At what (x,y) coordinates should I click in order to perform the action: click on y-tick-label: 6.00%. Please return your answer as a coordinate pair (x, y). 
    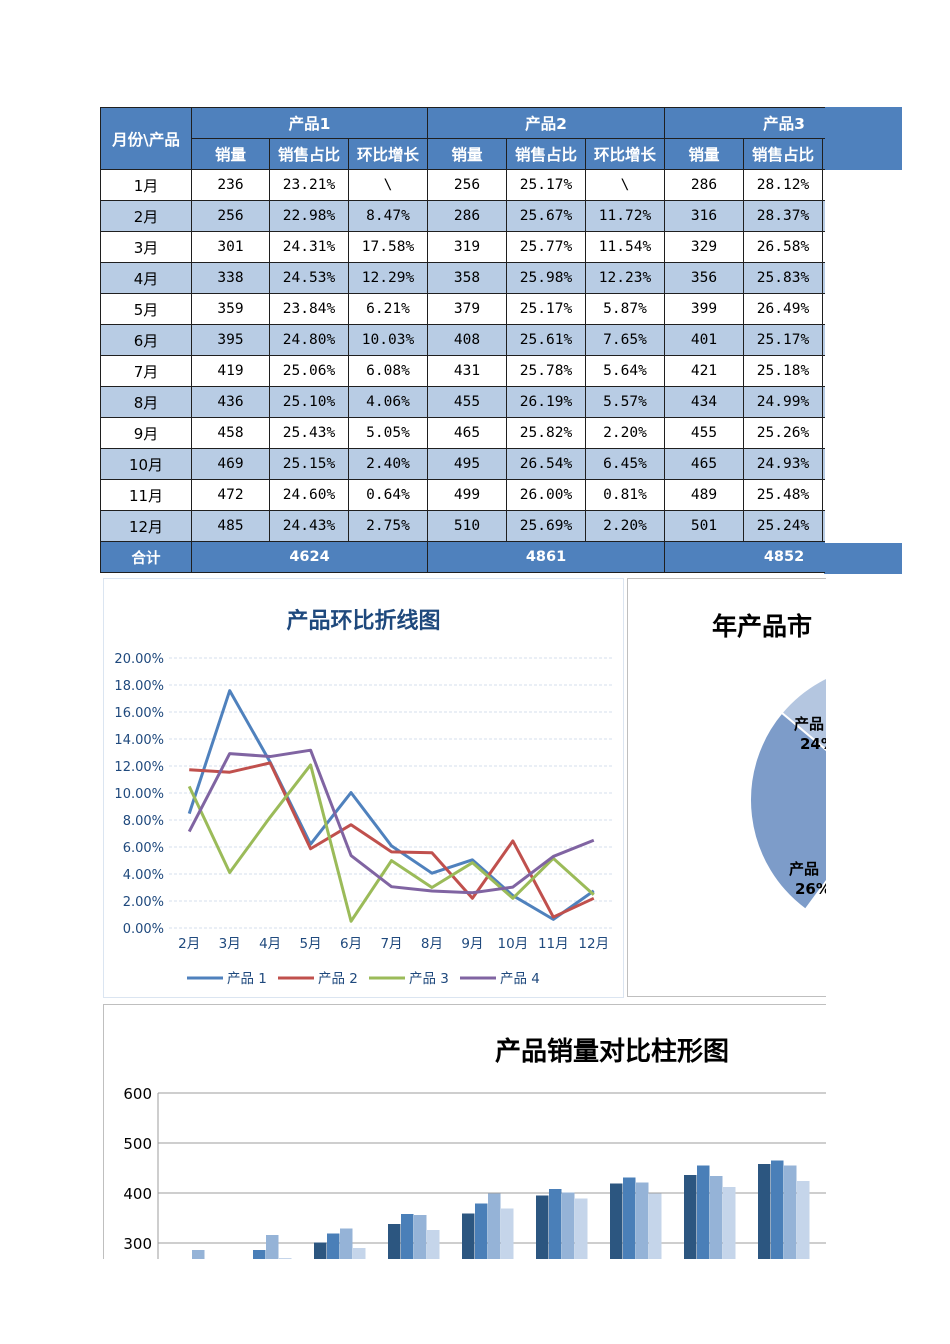
    Looking at the image, I should click on (143, 848).